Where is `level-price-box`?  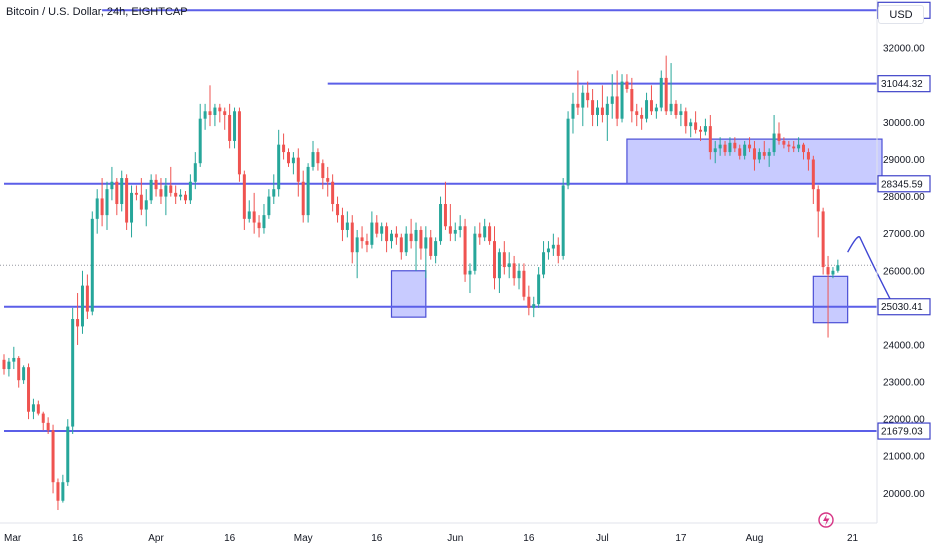 level-price-box is located at coordinates (904, 307).